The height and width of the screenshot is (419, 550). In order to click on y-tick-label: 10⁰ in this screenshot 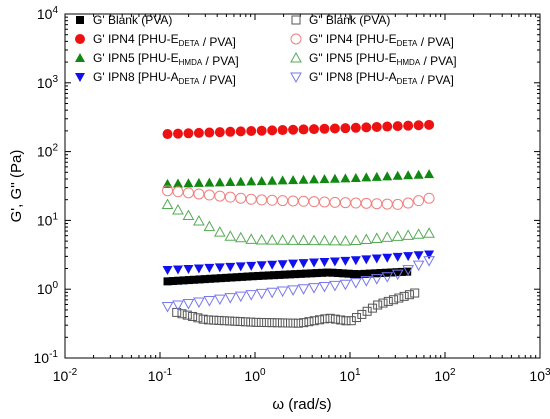, I will do `click(48, 288)`.